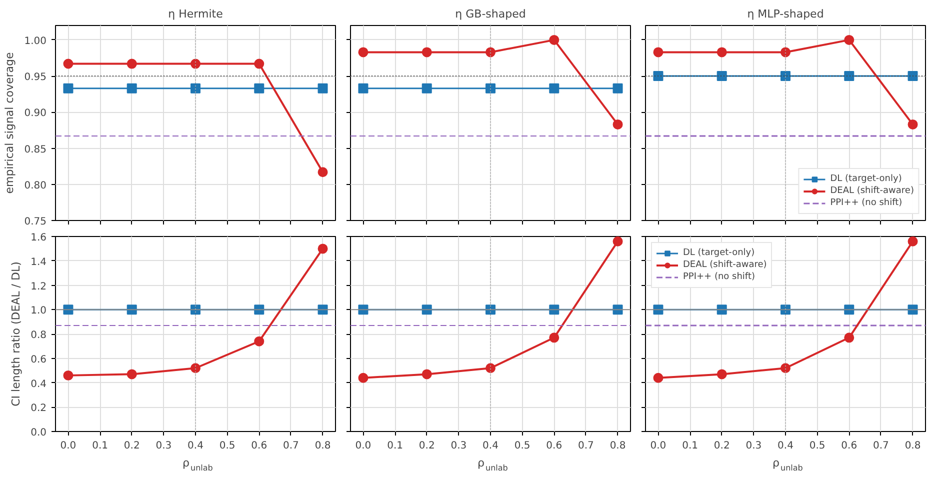 This screenshot has width=931, height=493. What do you see at coordinates (16, 334) in the screenshot?
I see `y-axis-title: CI length ratio (DEAL / DL)` at bounding box center [16, 334].